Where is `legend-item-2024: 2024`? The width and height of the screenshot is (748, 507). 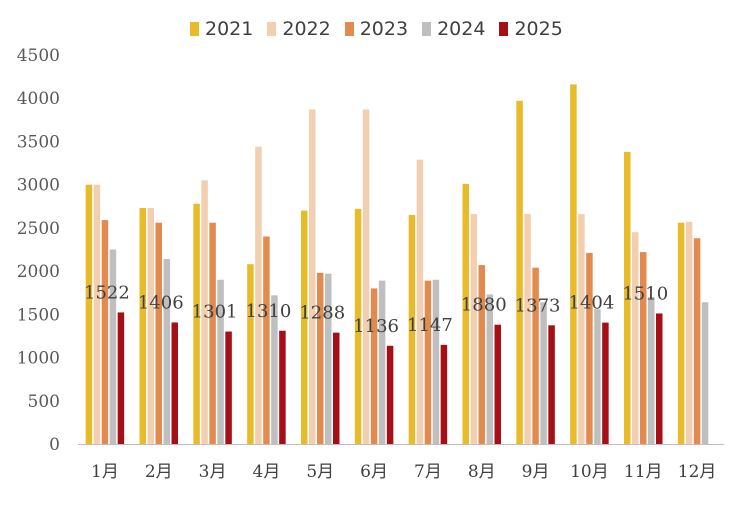
legend-item-2024: 2024 is located at coordinates (453, 29).